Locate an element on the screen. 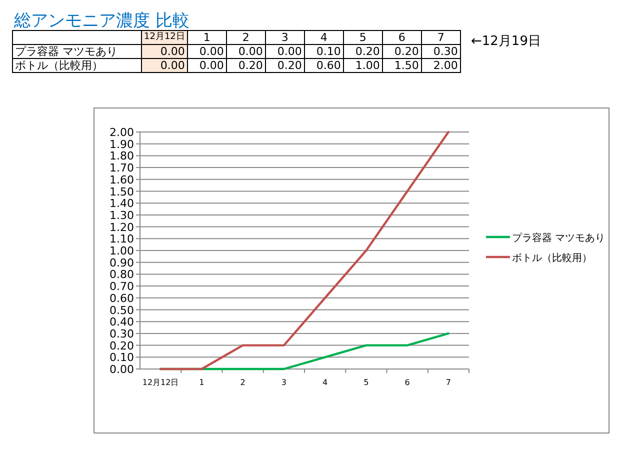 The width and height of the screenshot is (626, 449). y-tick-label: 0.00 is located at coordinates (122, 369).